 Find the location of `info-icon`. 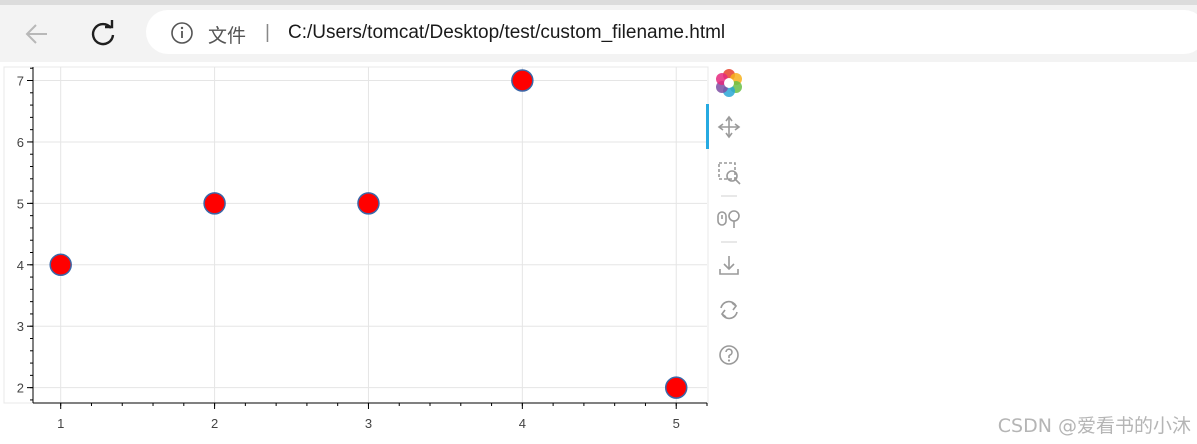

info-icon is located at coordinates (182, 33).